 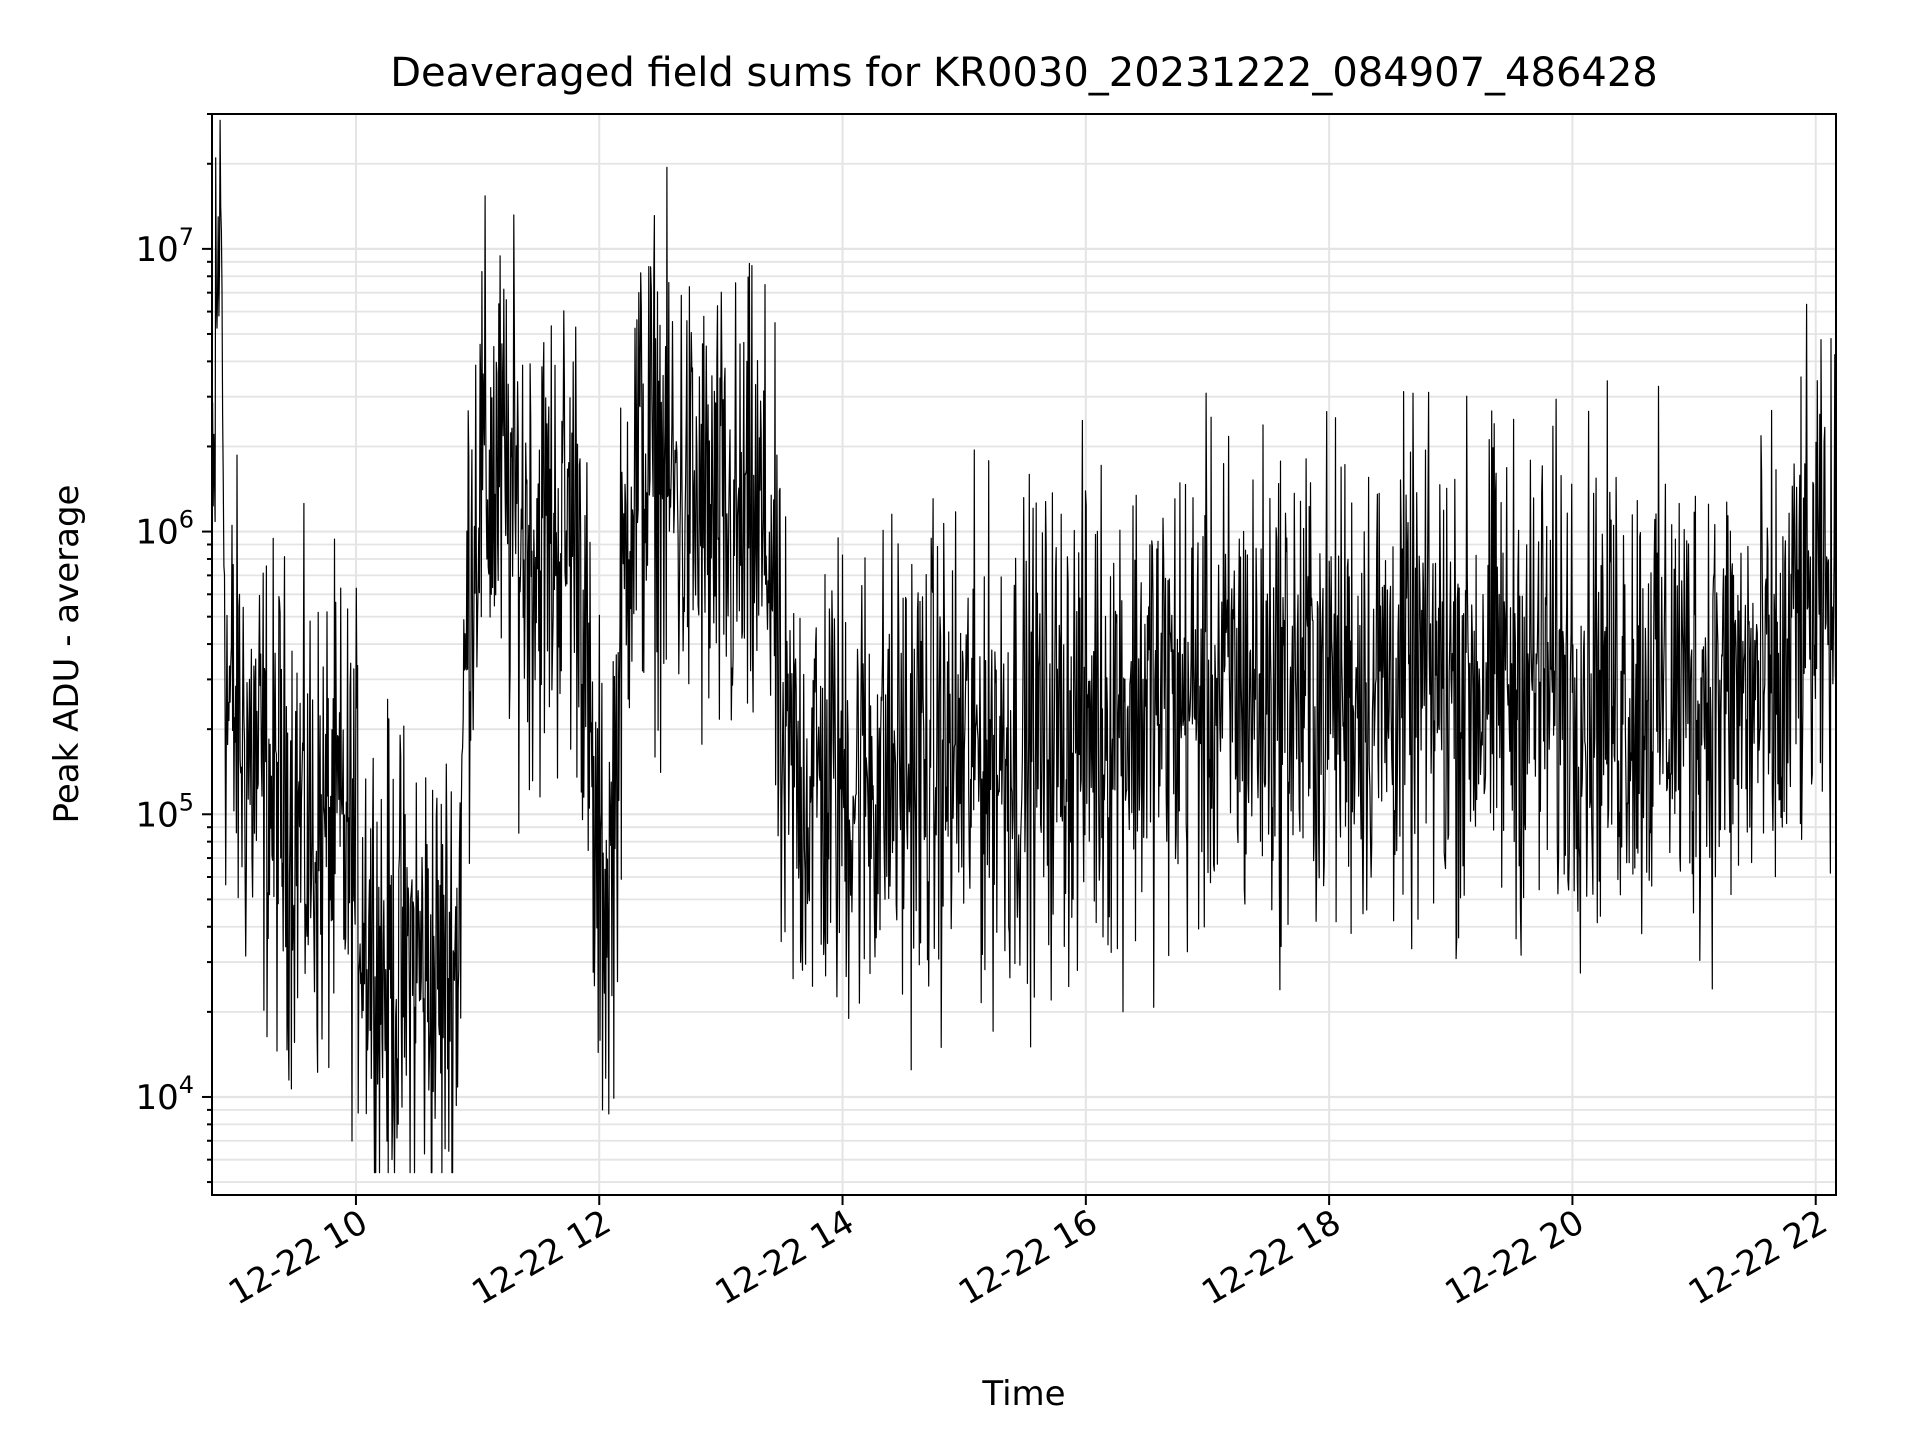 I want to click on x-tick-label: 12-22 10, so click(x=298, y=1257).